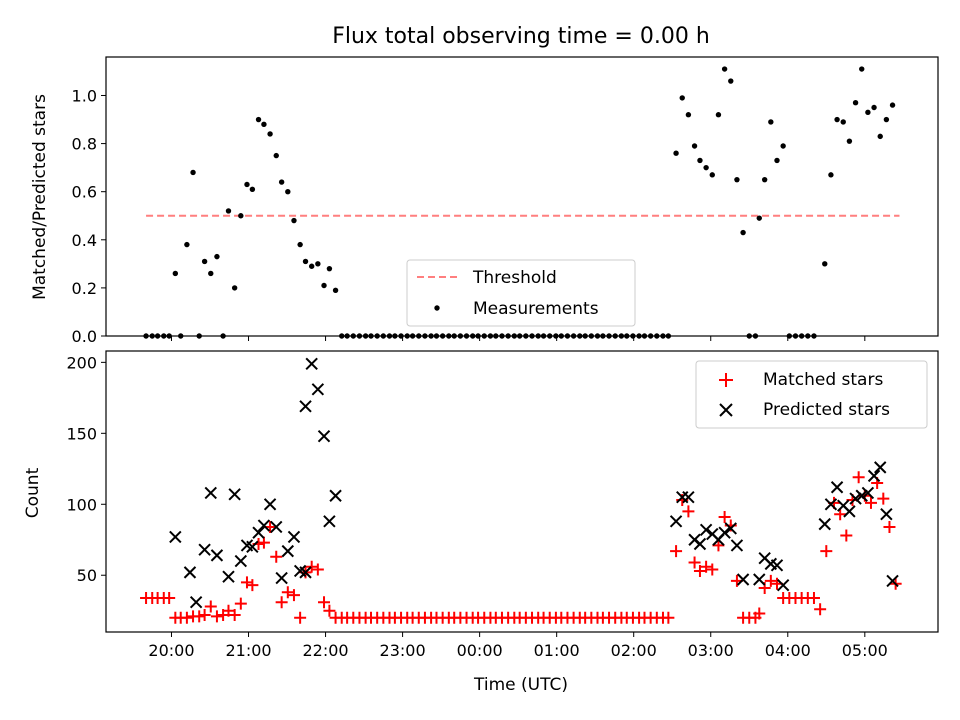 This screenshot has height=720, width=960. Describe the element at coordinates (89, 216) in the screenshot. I see `top-y-ticks: 0.0 0.2 0.4 0.6 0.8 1.0` at that location.